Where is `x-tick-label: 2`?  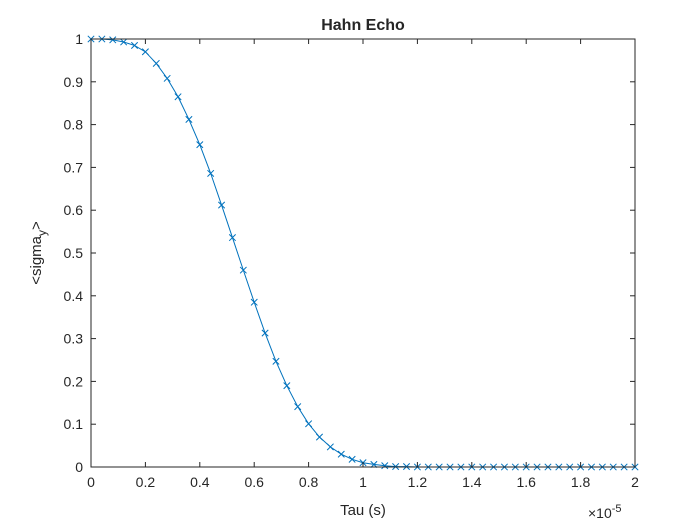
x-tick-label: 2 is located at coordinates (635, 482).